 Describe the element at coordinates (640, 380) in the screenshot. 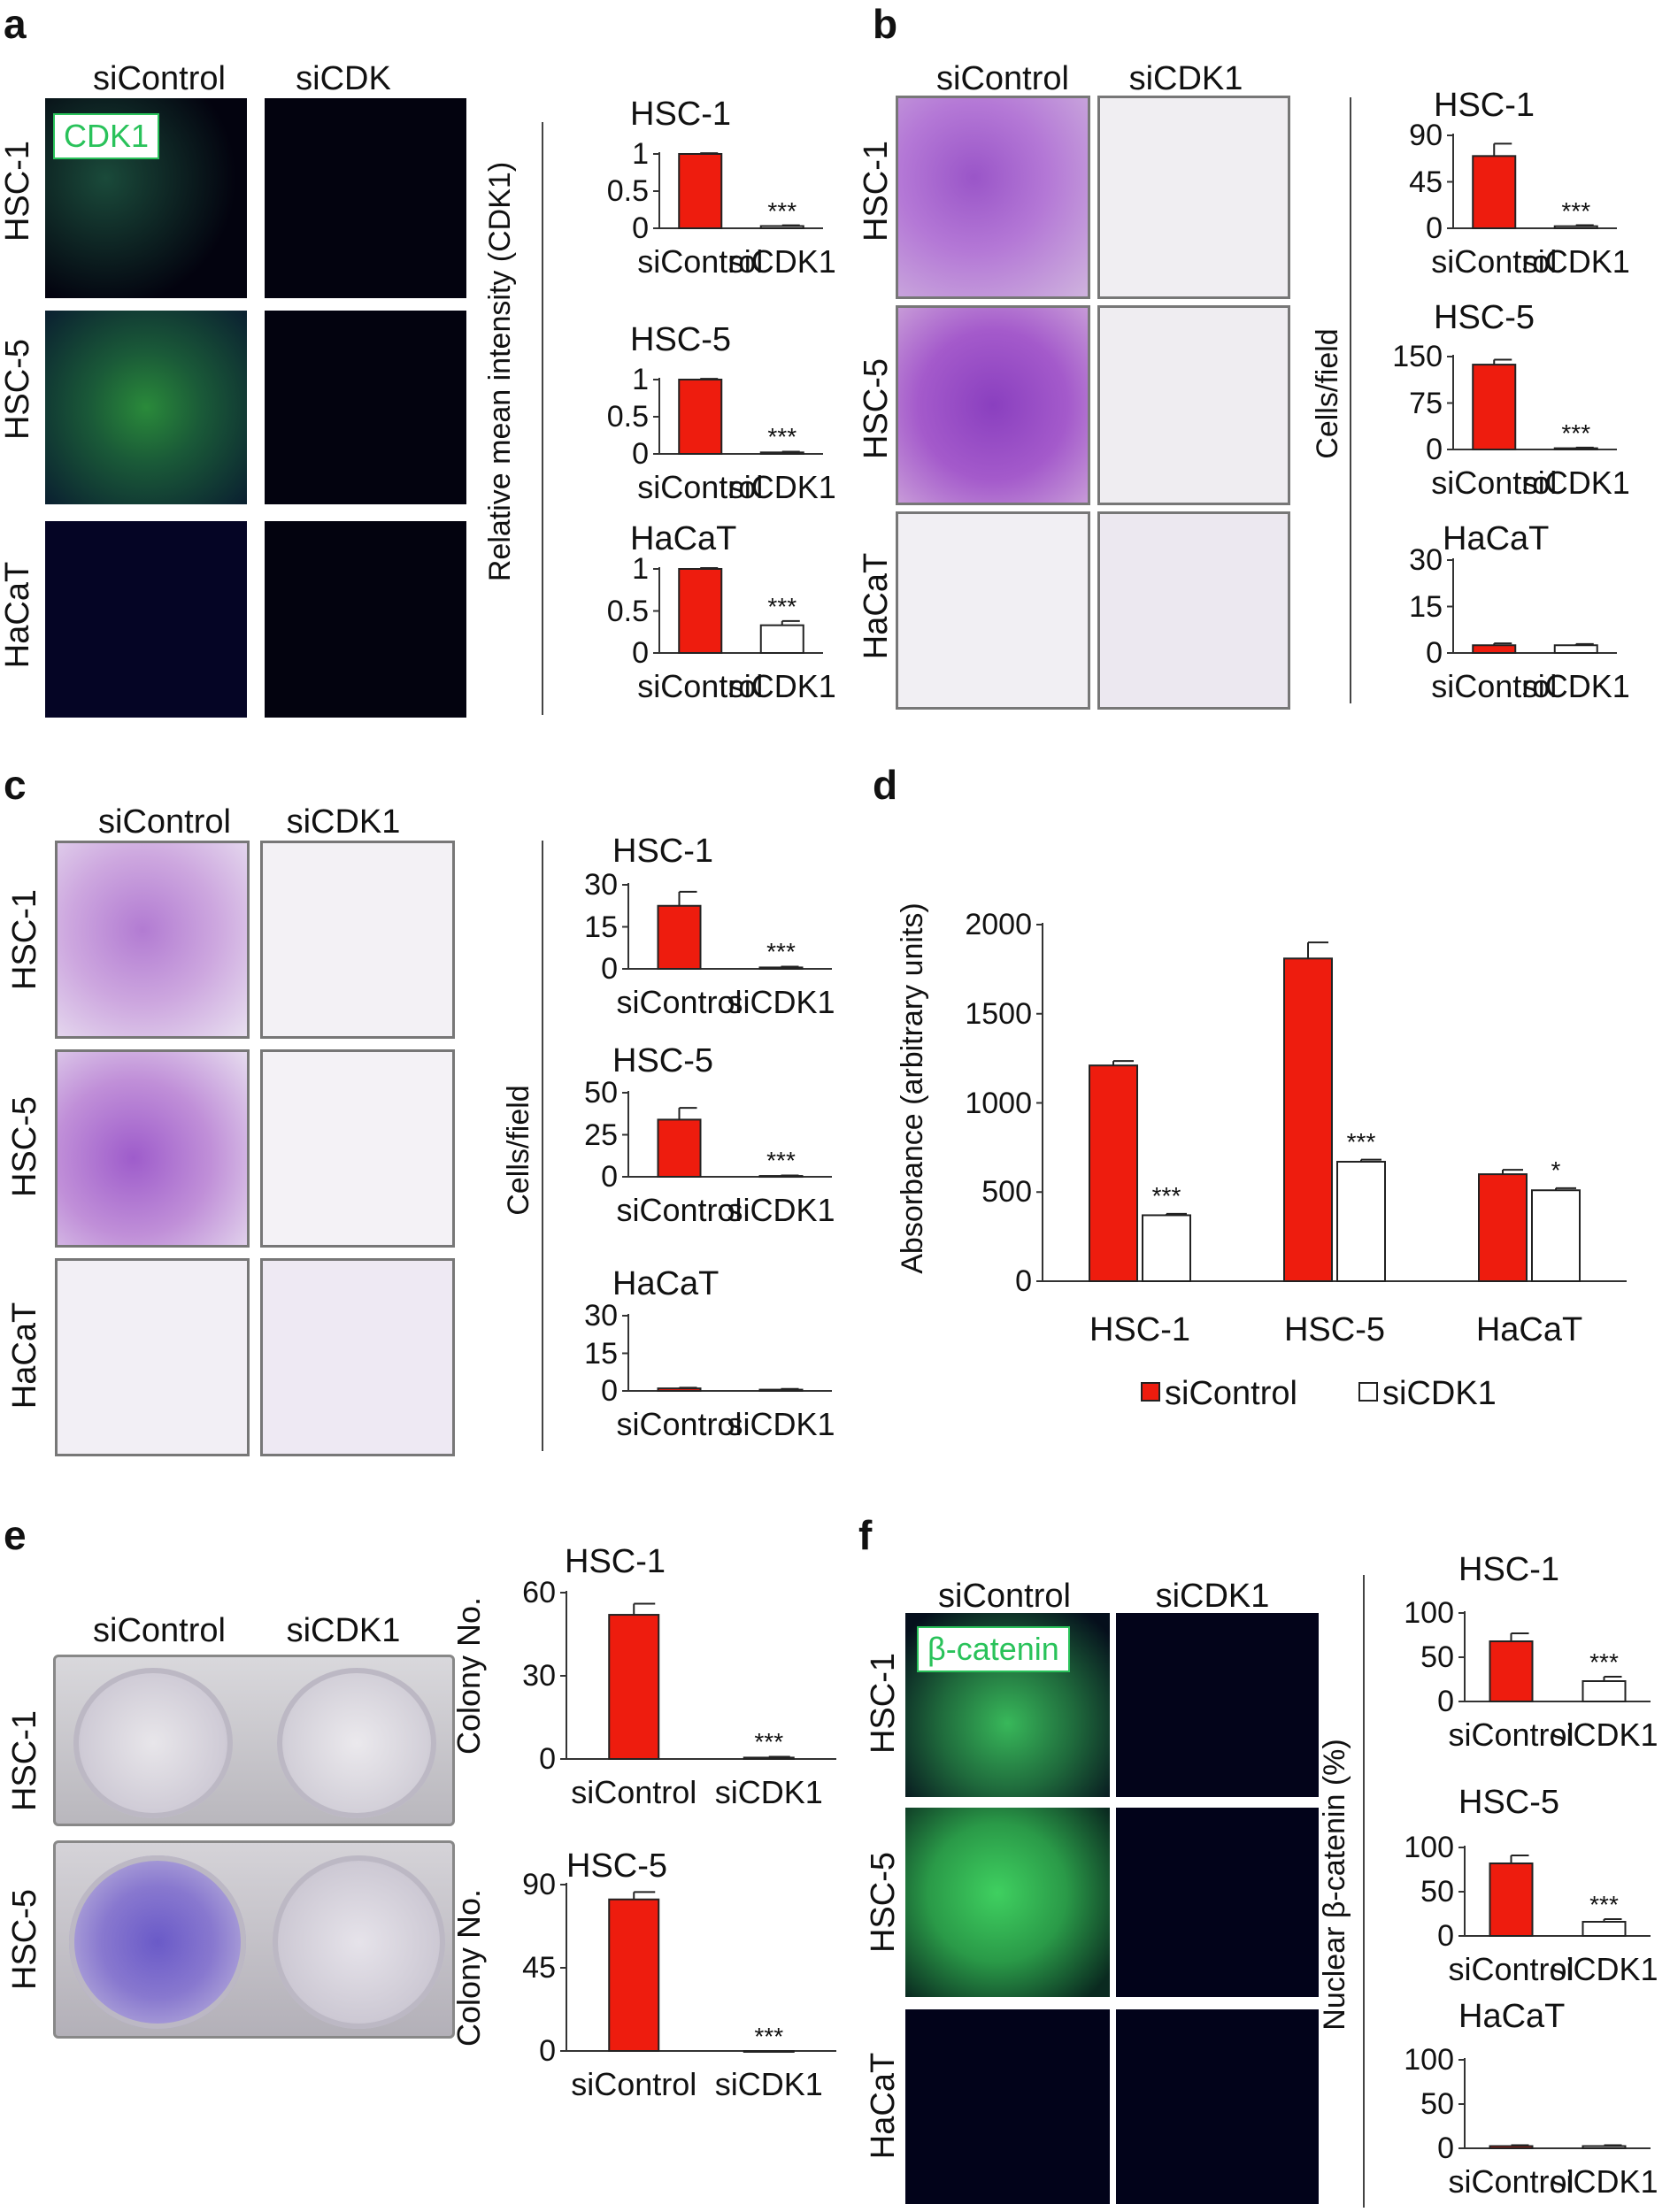

I see `chart-a2-y-tick-label: 1` at that location.